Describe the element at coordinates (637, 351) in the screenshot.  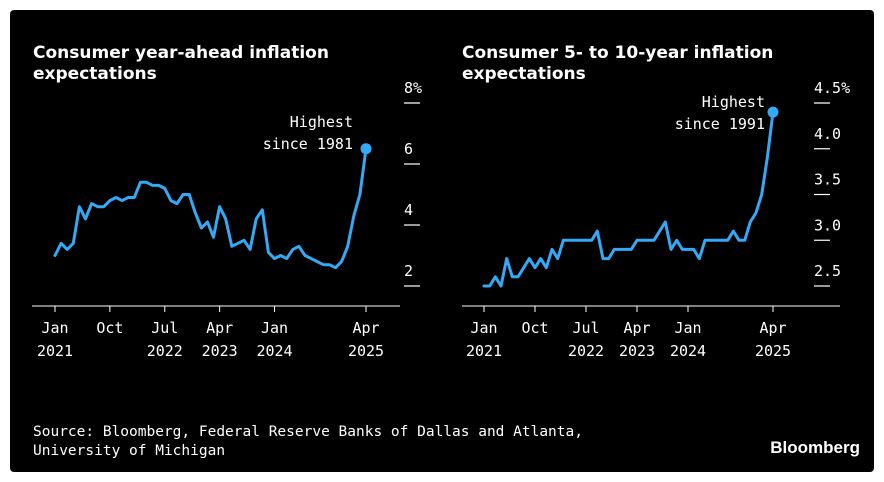
I see `x-tick-year-right-3: 2023` at that location.